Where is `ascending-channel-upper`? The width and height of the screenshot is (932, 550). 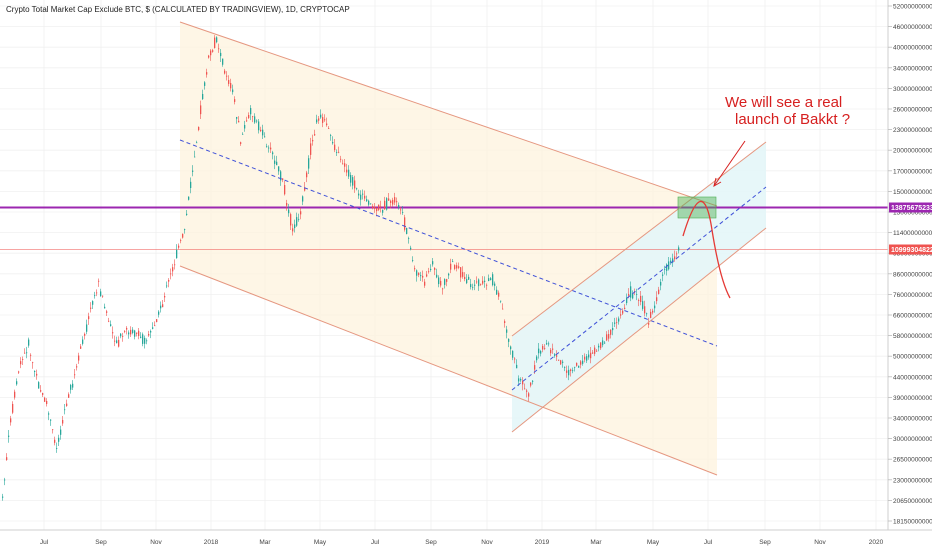
ascending-channel-upper is located at coordinates (639, 239).